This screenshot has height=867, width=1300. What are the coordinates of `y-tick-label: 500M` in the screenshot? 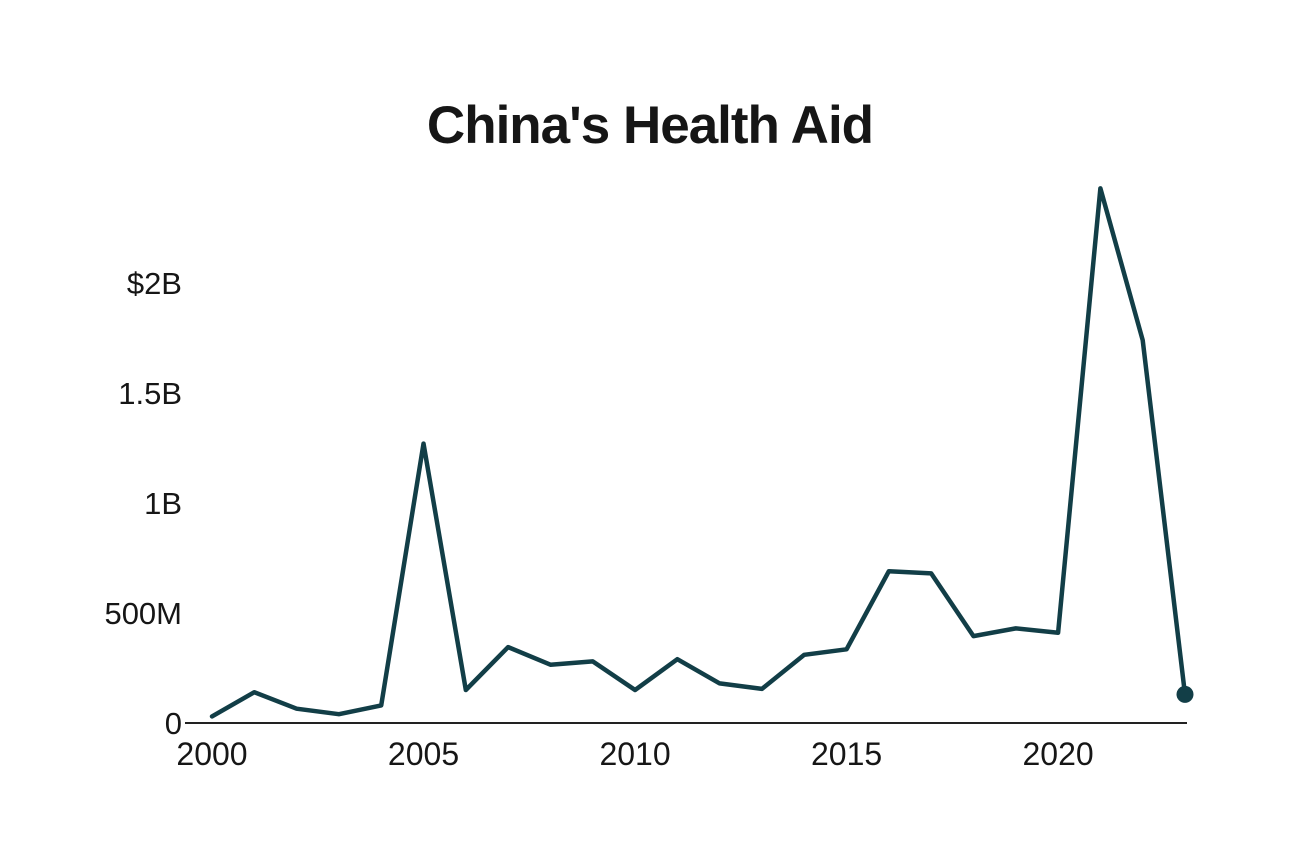 It's located at (143, 613).